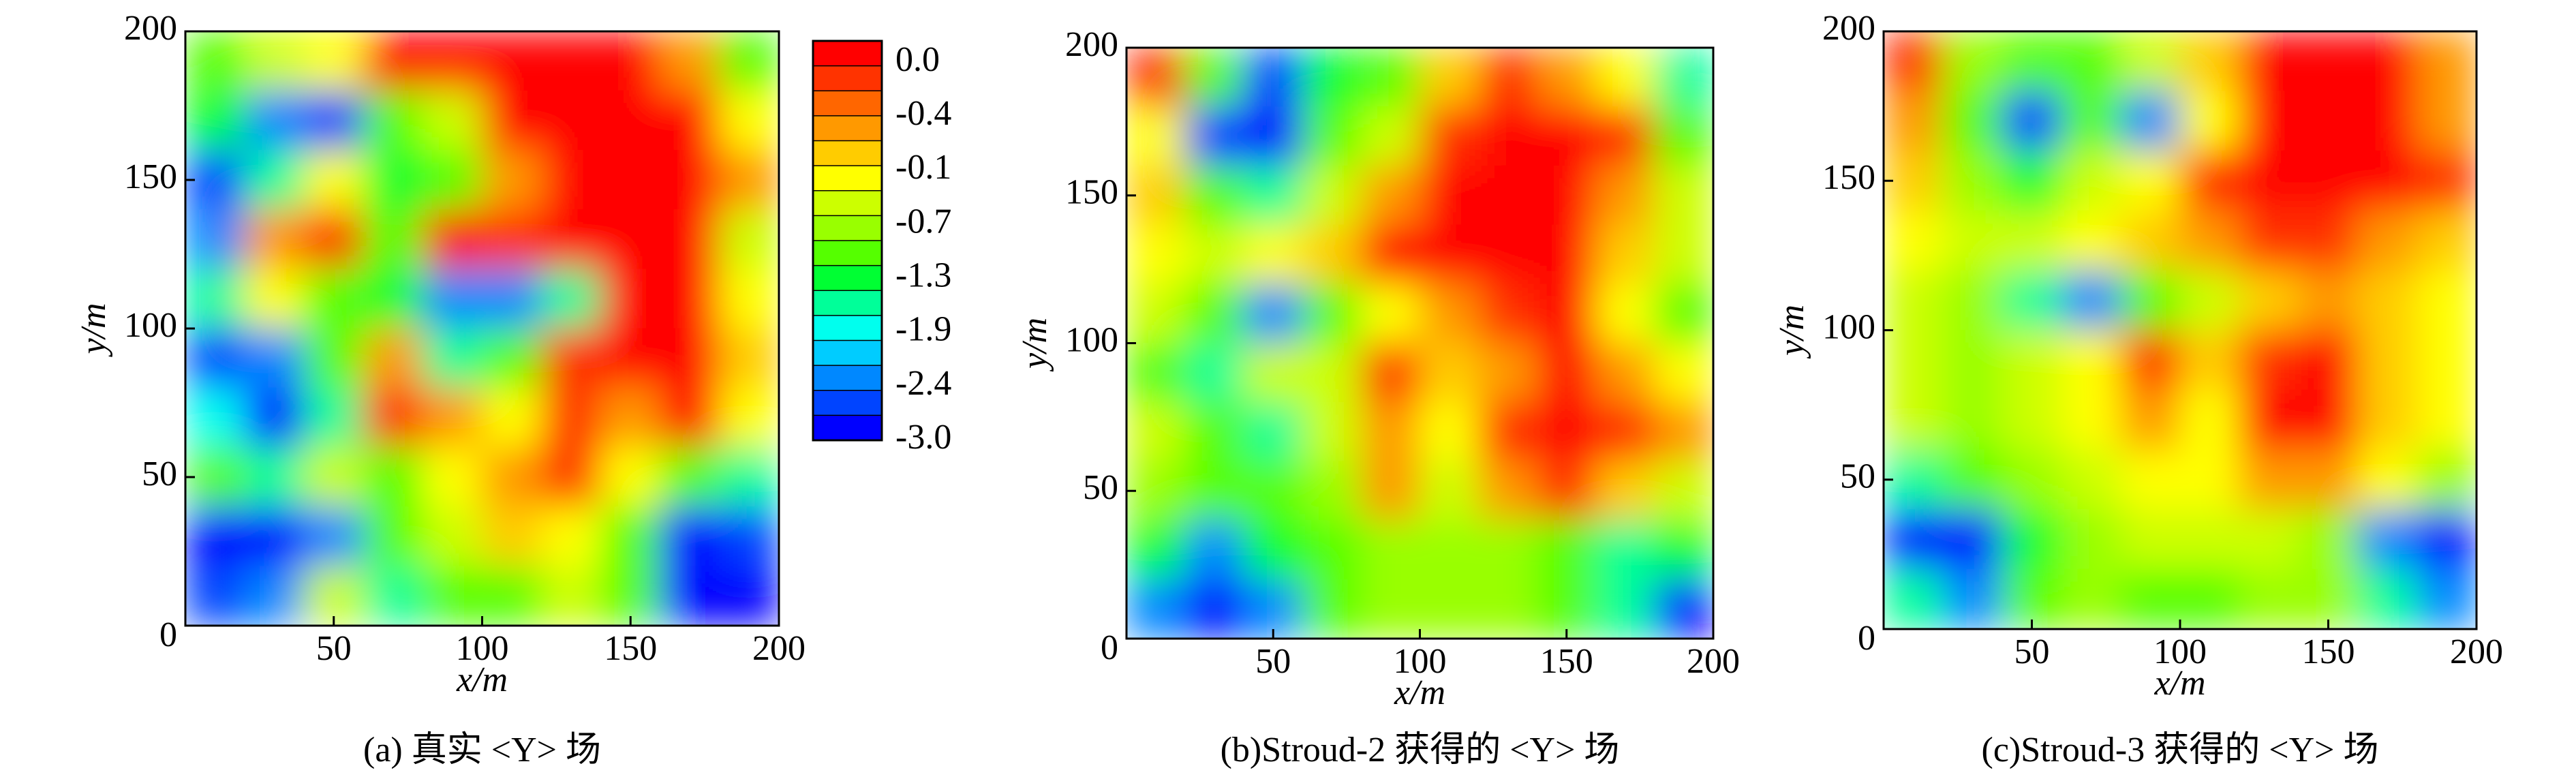 This screenshot has width=2576, height=779. What do you see at coordinates (848, 241) in the screenshot?
I see `colorbar-frame` at bounding box center [848, 241].